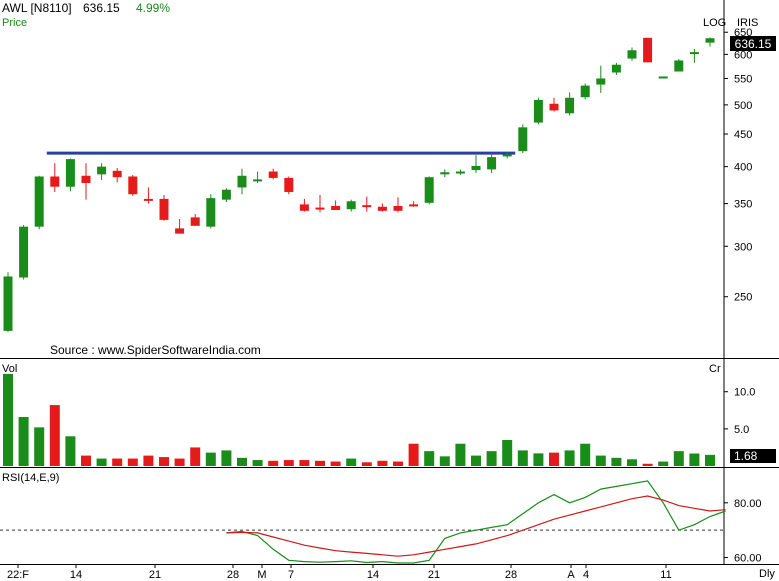  I want to click on last-price: 636.15, so click(101, 8).